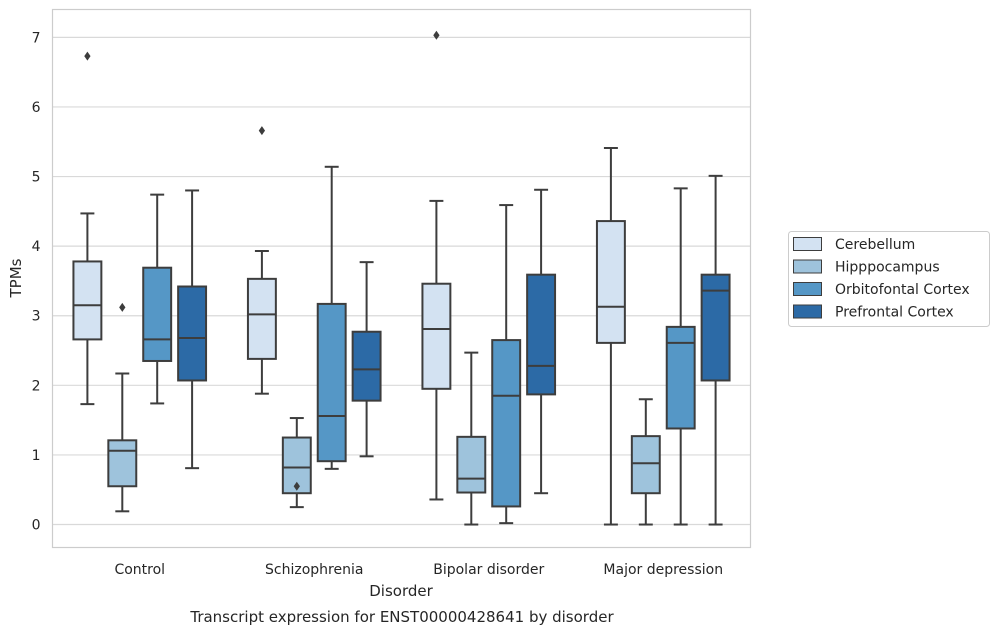 This screenshot has width=999, height=634. What do you see at coordinates (36, 281) in the screenshot?
I see `y-tick-labels: 0 1 2 3 4 5 6 7` at bounding box center [36, 281].